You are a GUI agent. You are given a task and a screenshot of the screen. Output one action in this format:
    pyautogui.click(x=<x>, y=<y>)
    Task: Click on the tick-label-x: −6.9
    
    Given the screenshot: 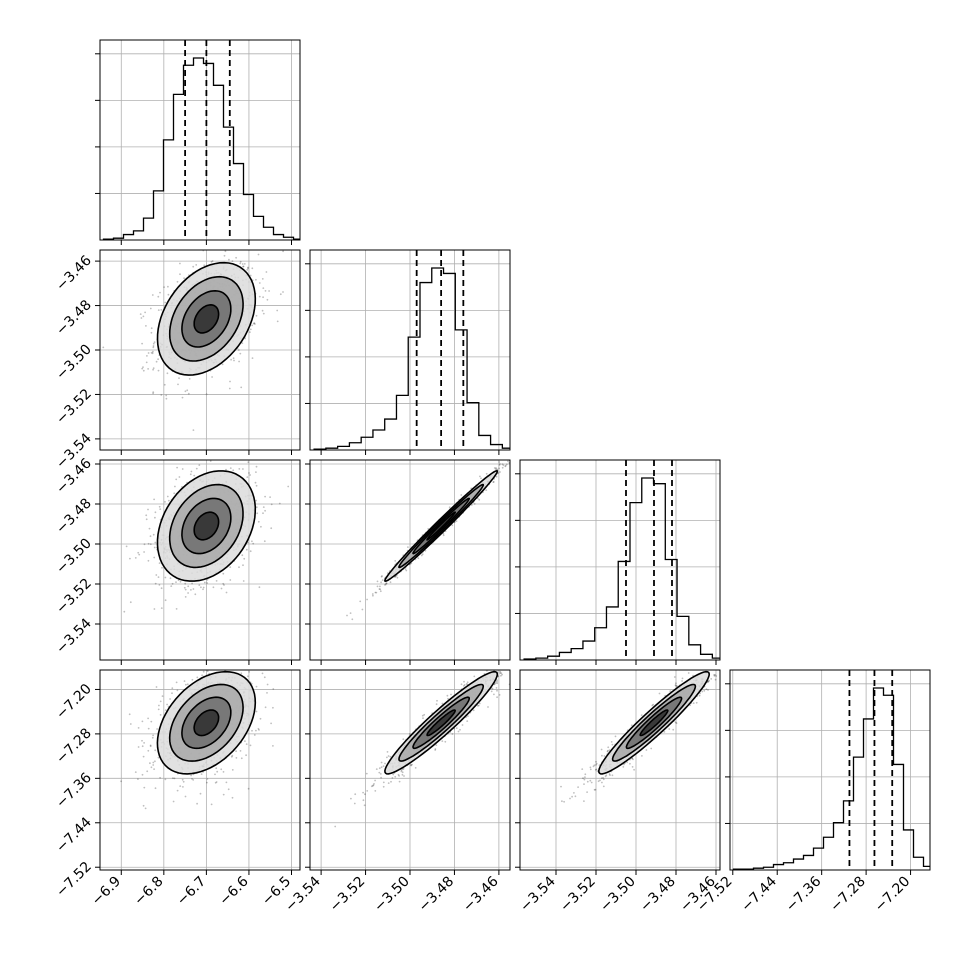 What is the action you would take?
    pyautogui.click(x=106, y=891)
    